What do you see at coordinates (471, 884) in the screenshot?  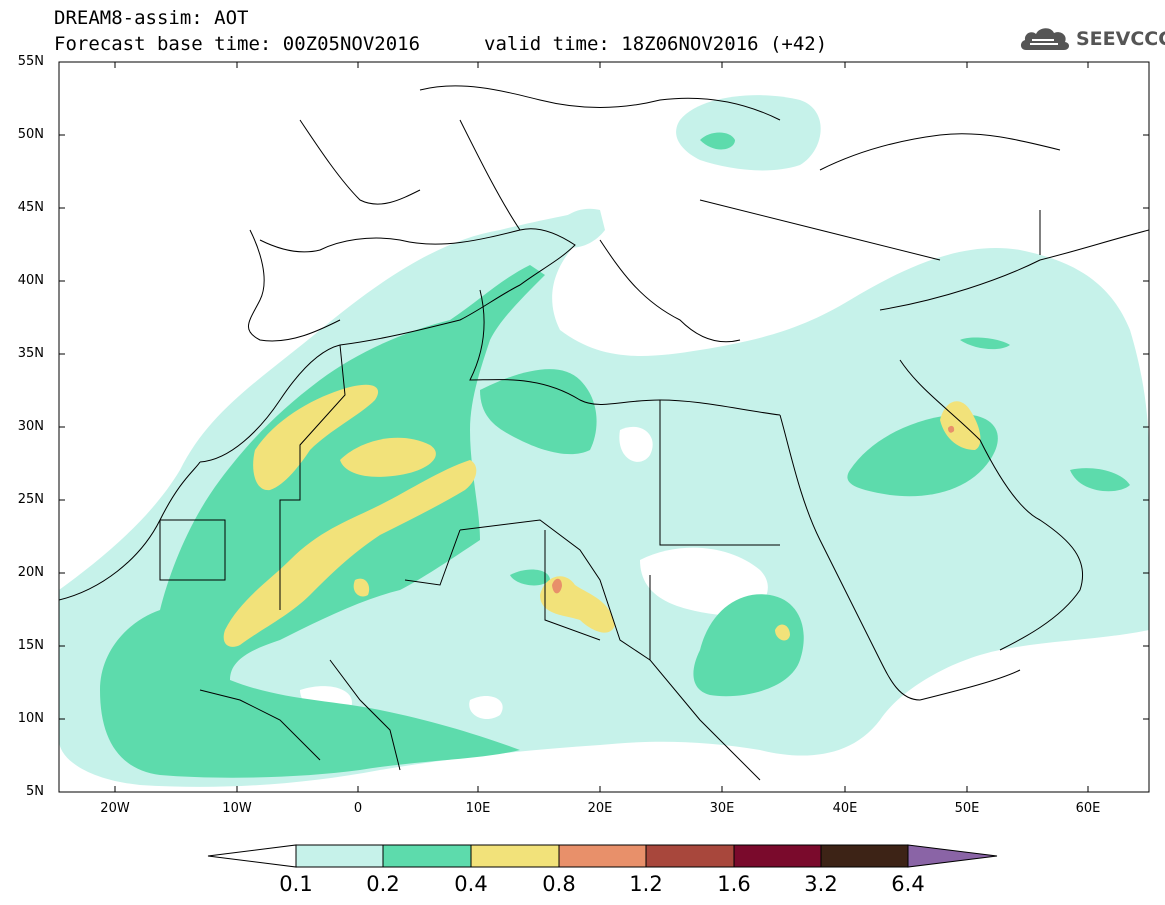 I see `colorbar-label: 0.4` at bounding box center [471, 884].